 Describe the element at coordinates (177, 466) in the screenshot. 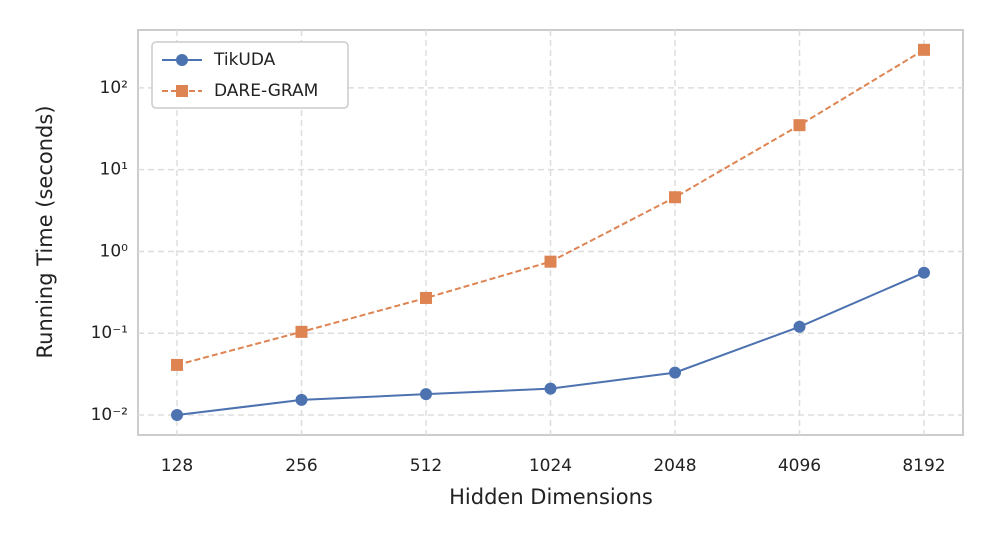

I see `x-tick-label: 128` at that location.